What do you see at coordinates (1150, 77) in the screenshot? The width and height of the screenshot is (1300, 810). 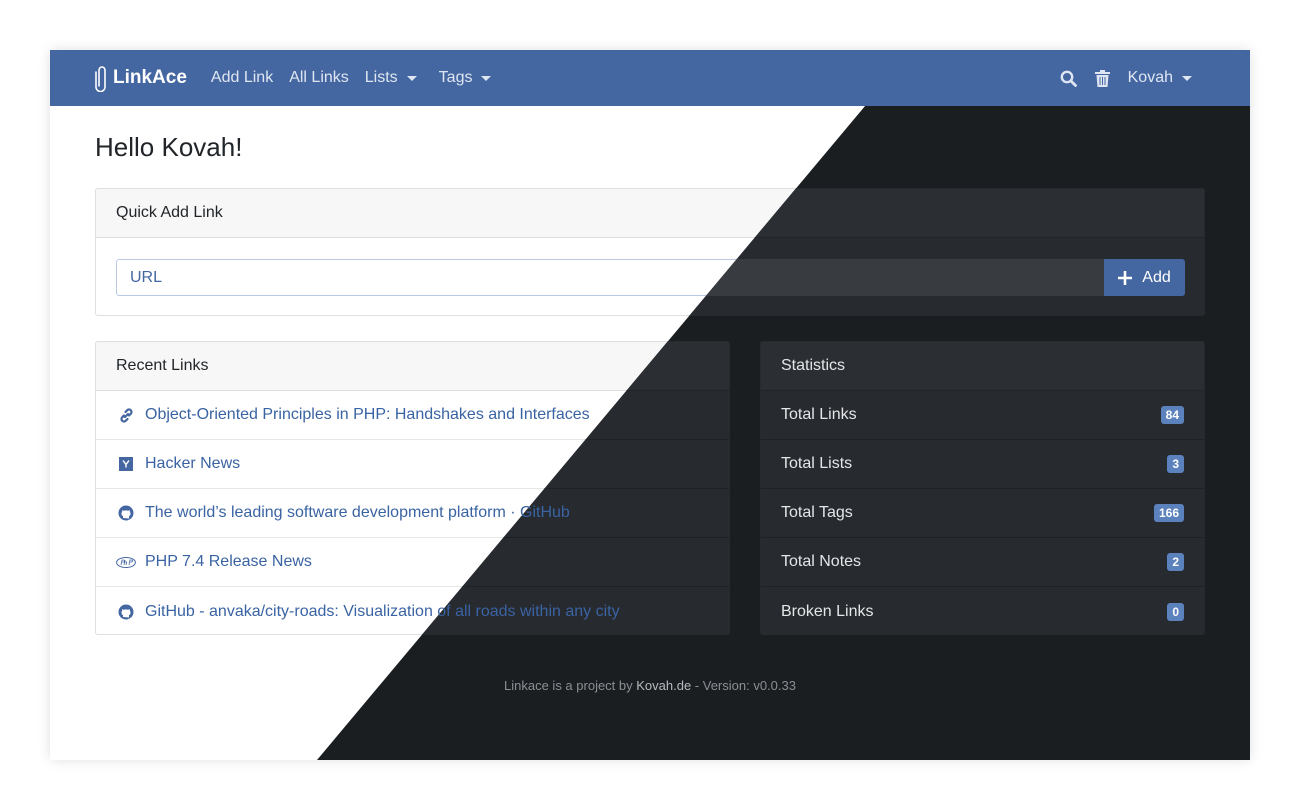 I see `user-name: Kovah` at bounding box center [1150, 77].